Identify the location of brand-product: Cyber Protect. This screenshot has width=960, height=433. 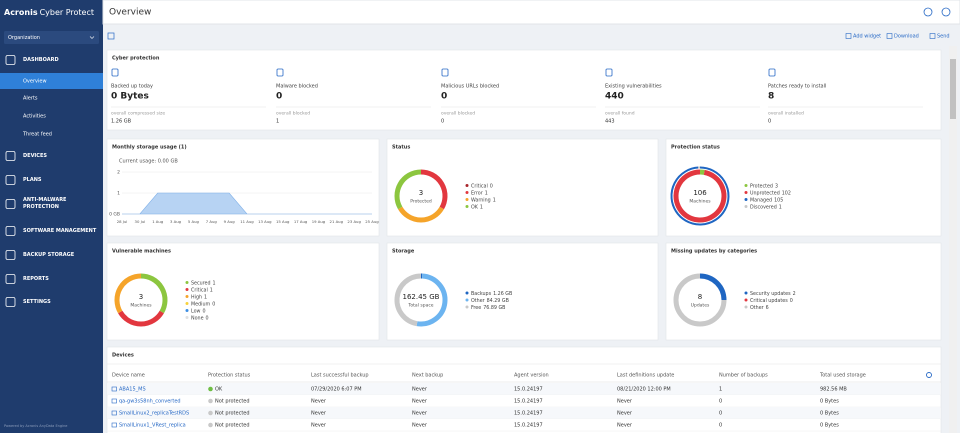
(67, 12).